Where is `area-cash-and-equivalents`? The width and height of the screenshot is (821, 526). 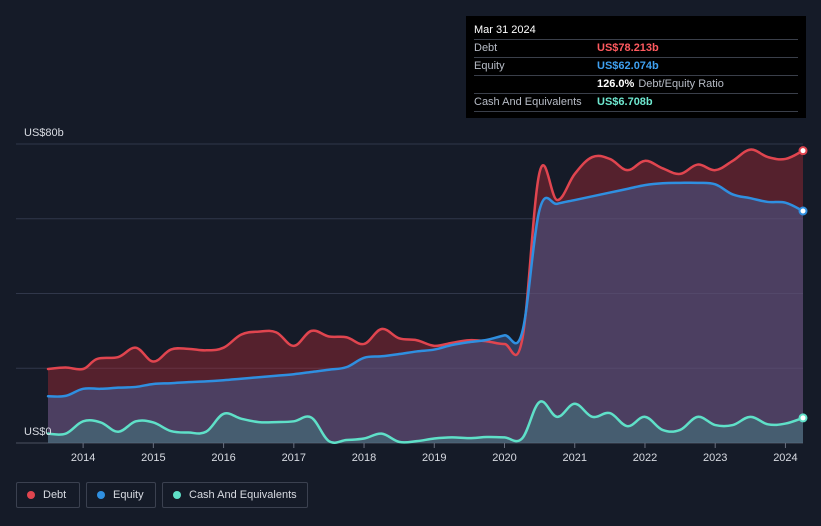 area-cash-and-equivalents is located at coordinates (425, 422).